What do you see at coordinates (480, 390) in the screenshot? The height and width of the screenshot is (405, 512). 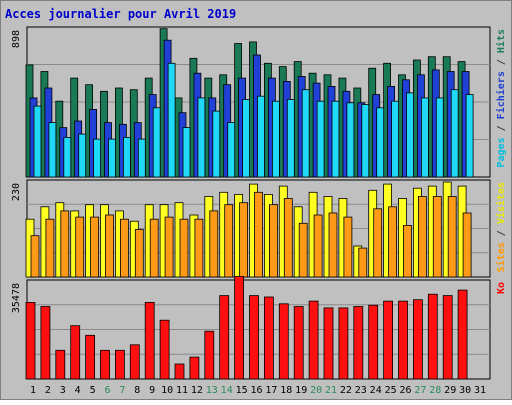 I see `day-label-31: 31` at bounding box center [480, 390].